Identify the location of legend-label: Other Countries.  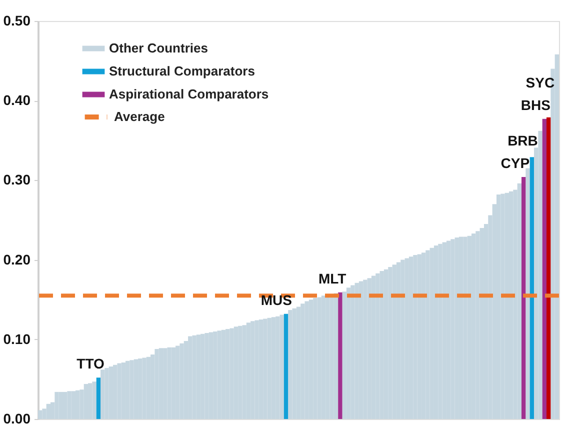
(158, 48).